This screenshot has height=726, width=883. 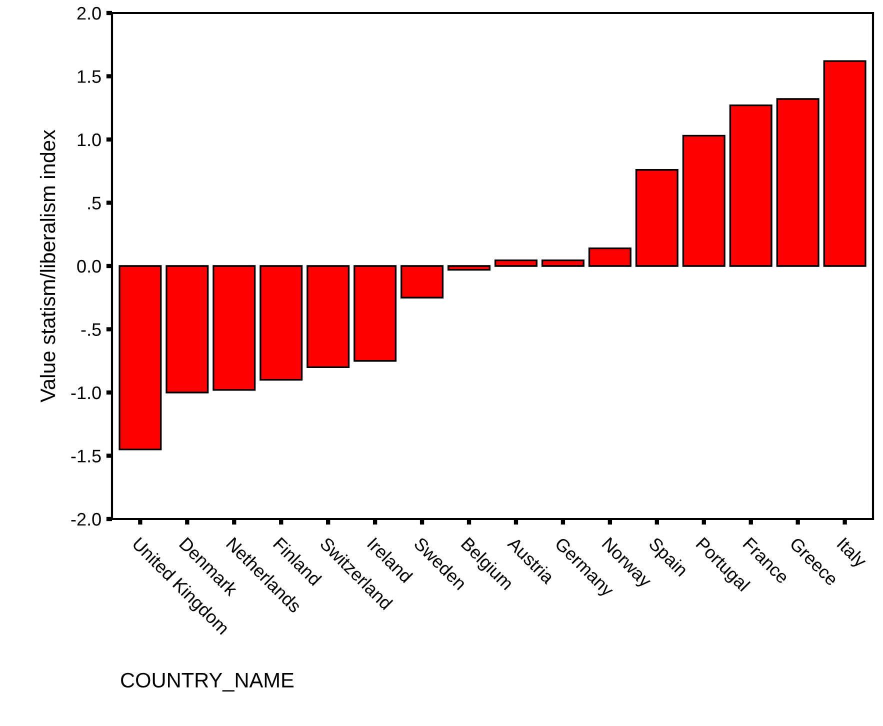 What do you see at coordinates (86, 519) in the screenshot?
I see `y-tick-label: -2.0` at bounding box center [86, 519].